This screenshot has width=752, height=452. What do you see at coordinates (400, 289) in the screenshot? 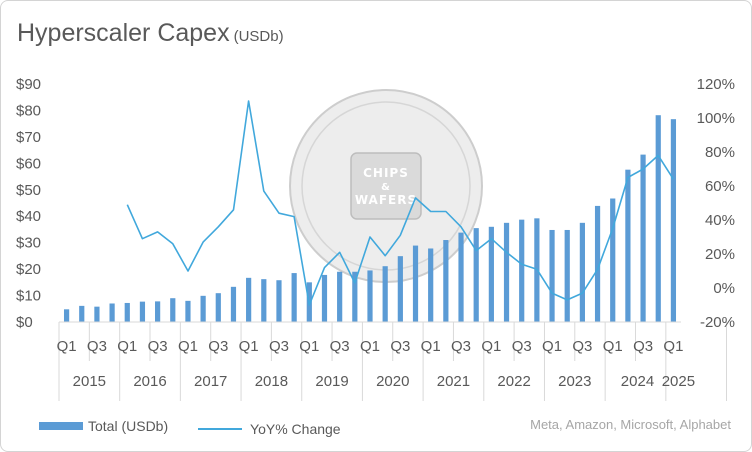
I see `bar-2020-q3` at bounding box center [400, 289].